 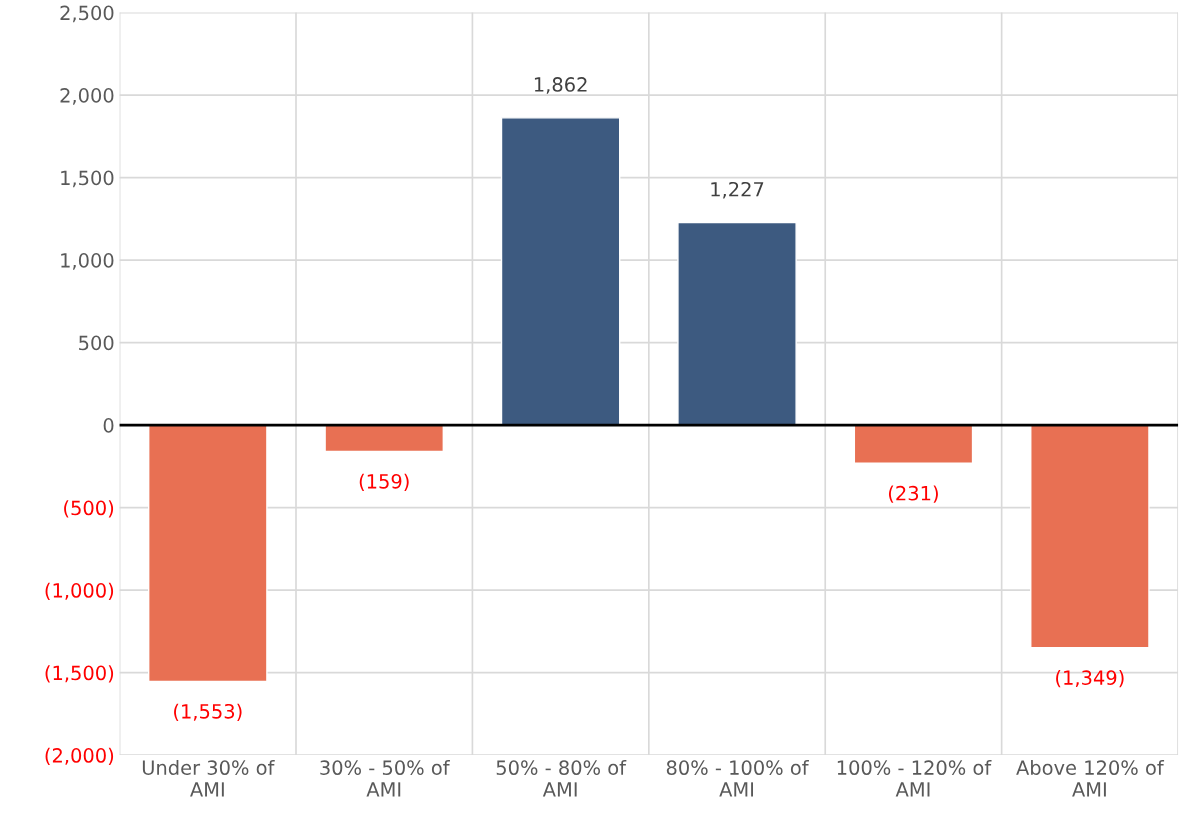 I want to click on y-tick-label: 2,500, so click(x=87, y=14).